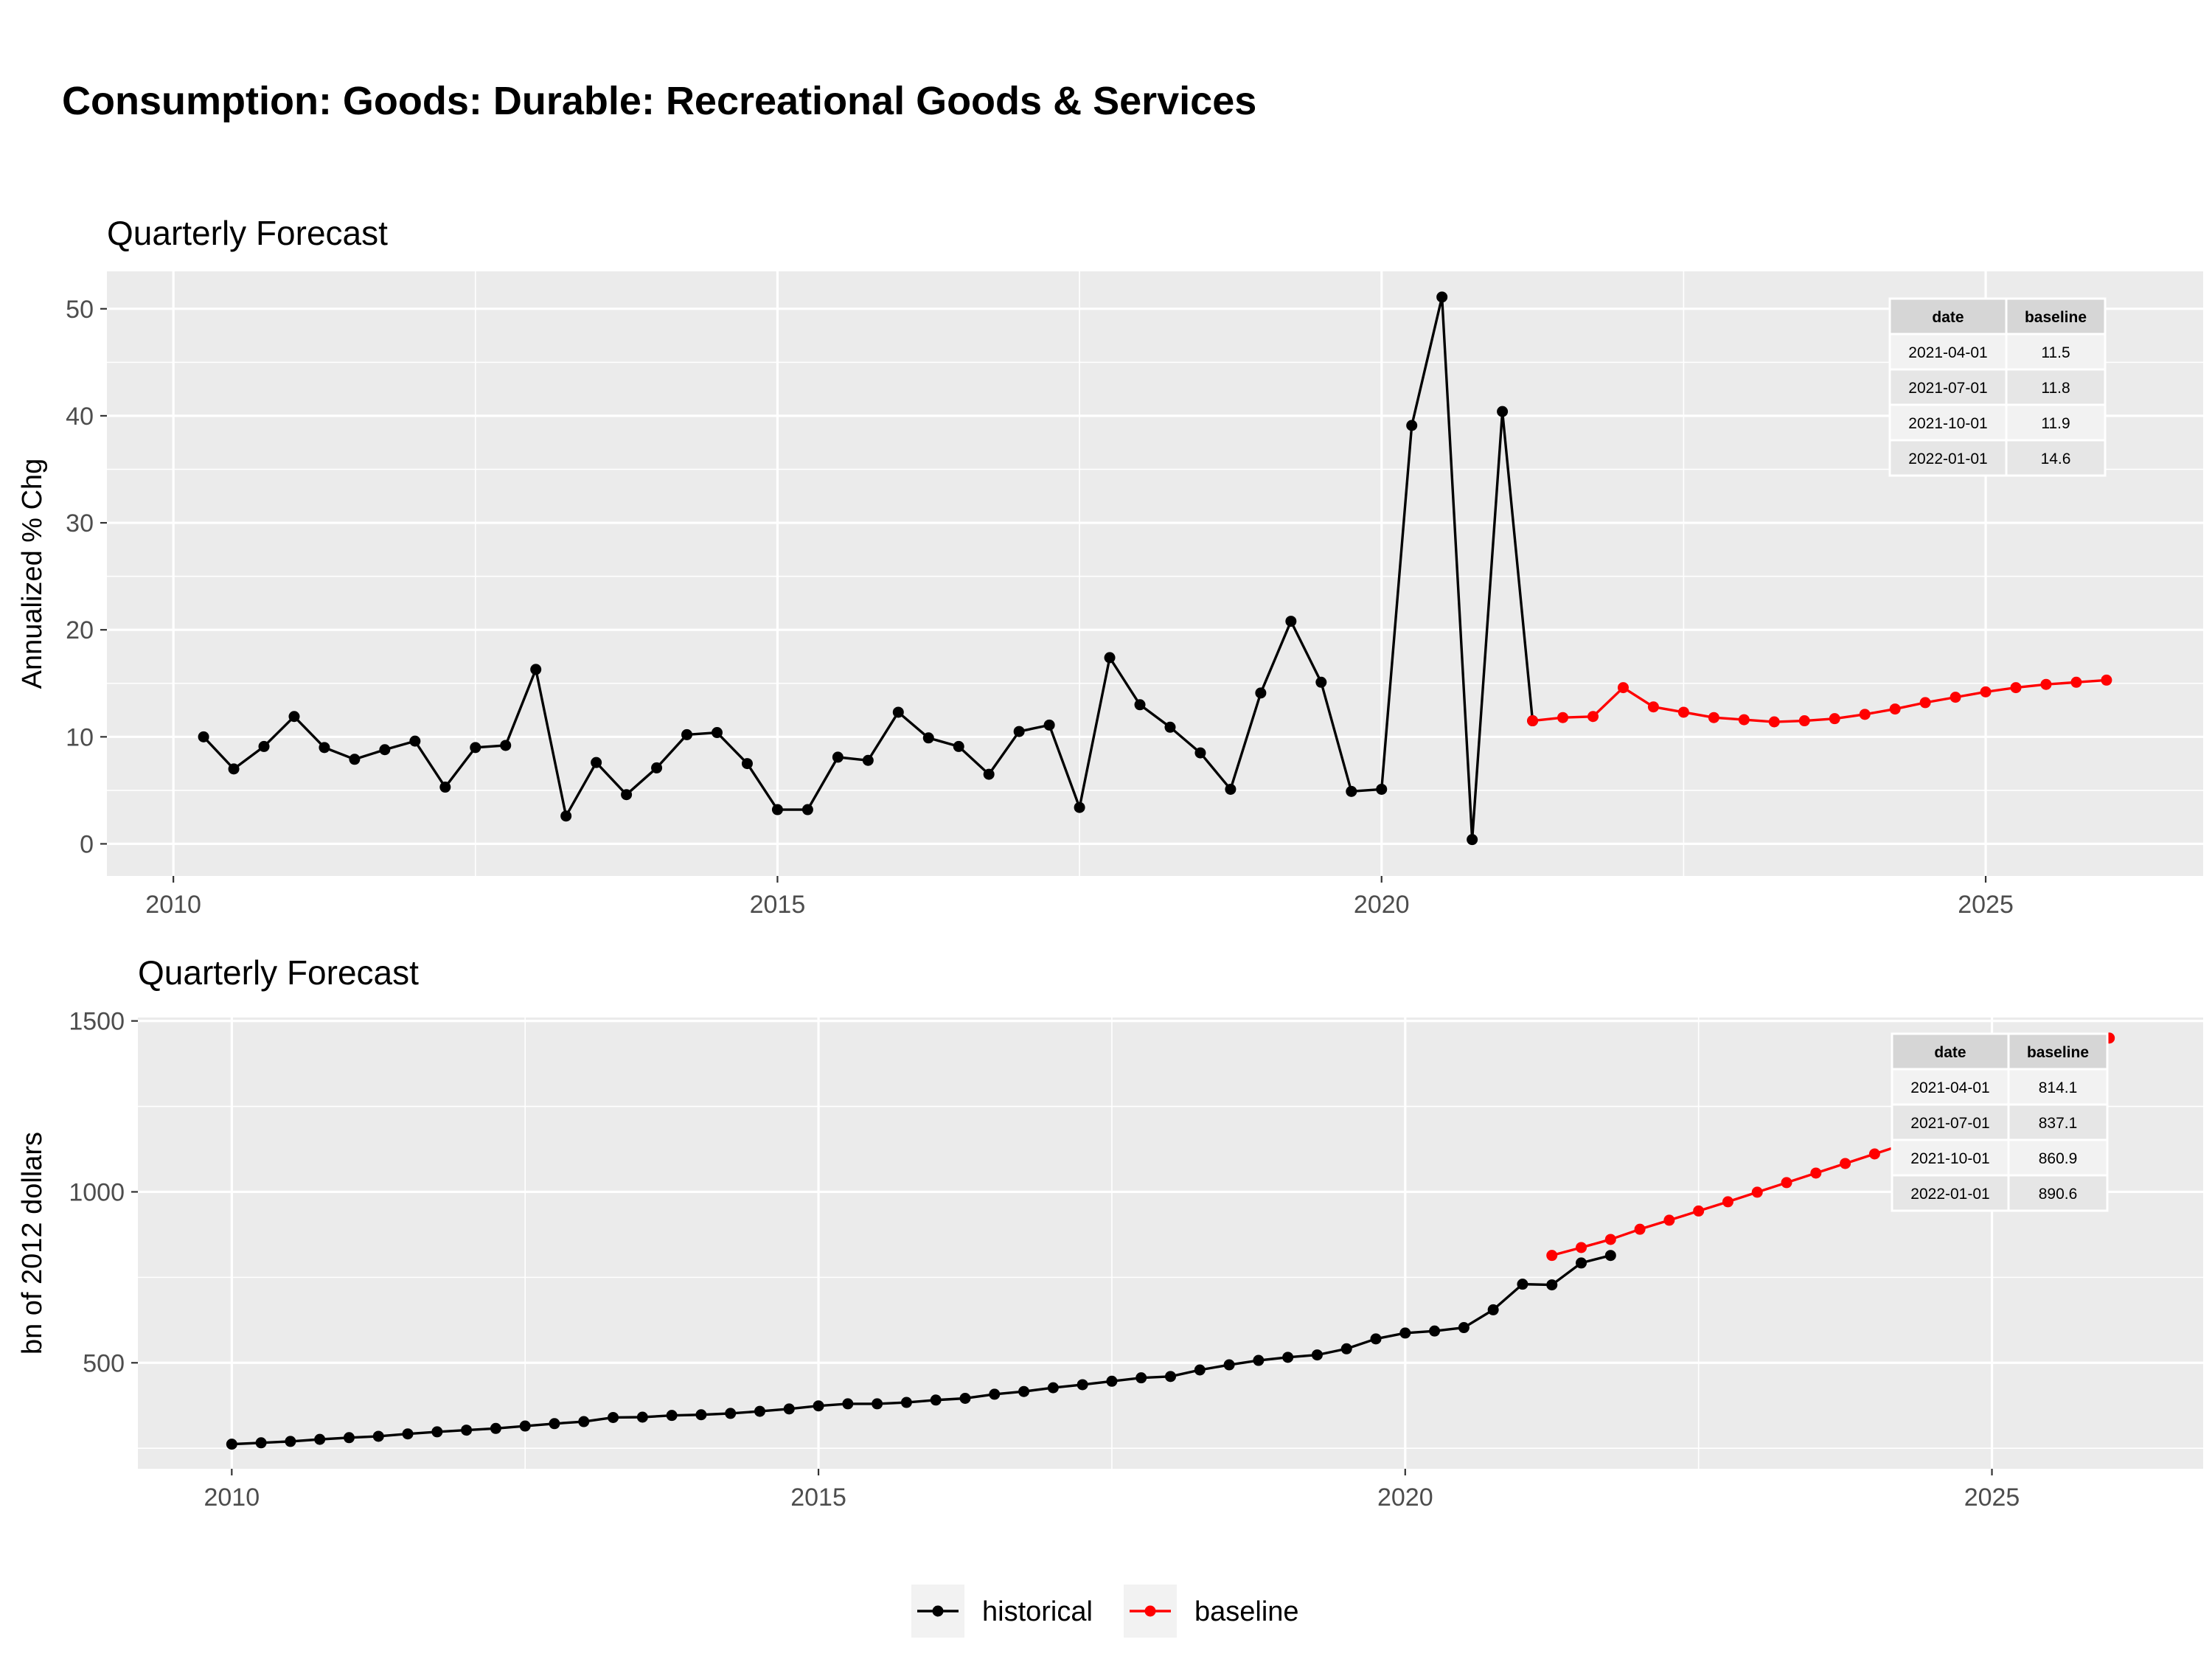 The width and height of the screenshot is (2212, 1659). Describe the element at coordinates (938, 1611) in the screenshot. I see `legend-point-historical` at that location.